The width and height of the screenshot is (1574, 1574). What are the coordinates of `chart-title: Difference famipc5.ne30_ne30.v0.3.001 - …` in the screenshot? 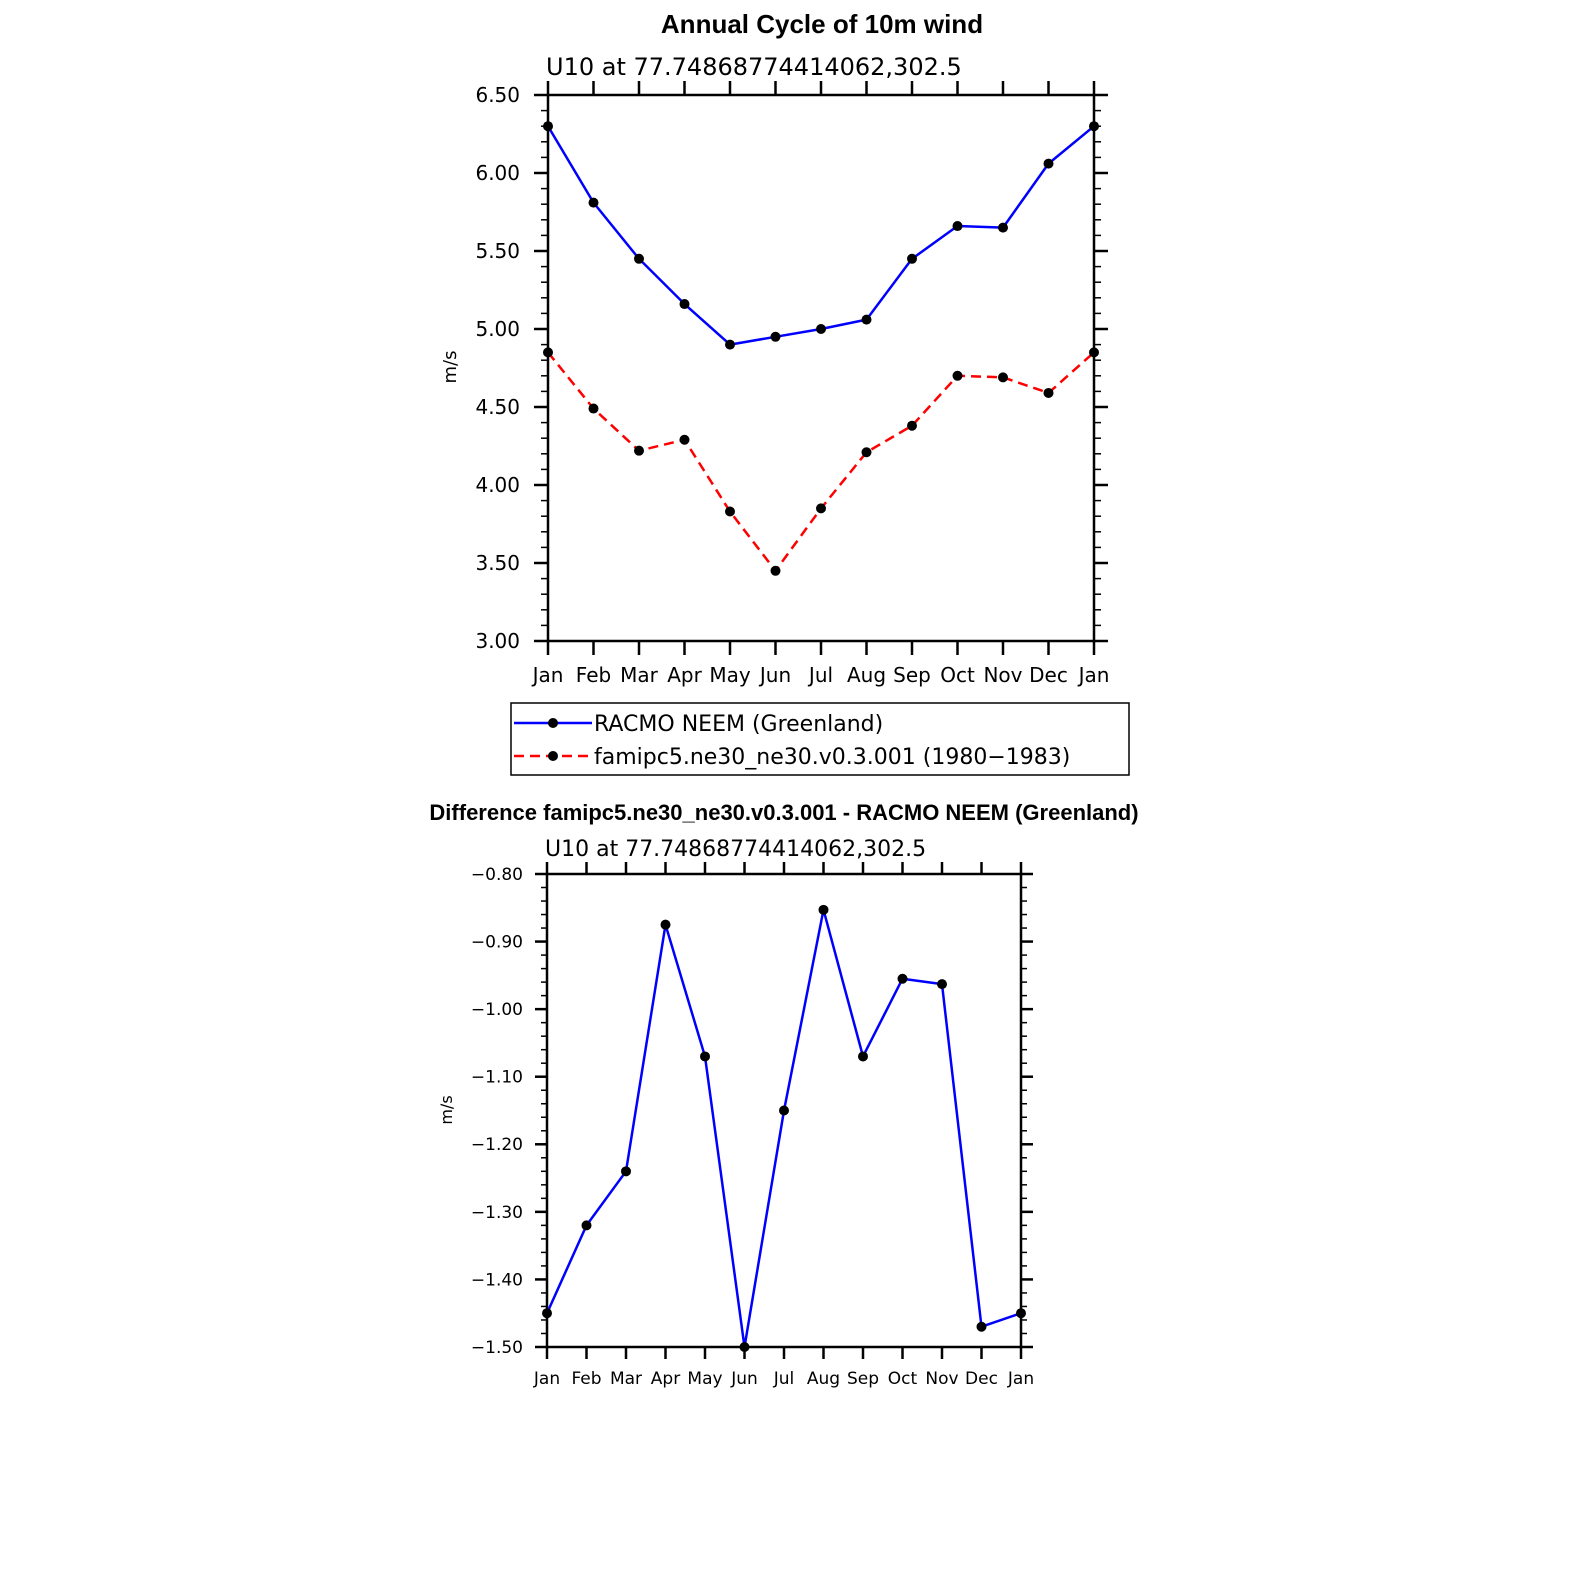 It's located at (783, 812).